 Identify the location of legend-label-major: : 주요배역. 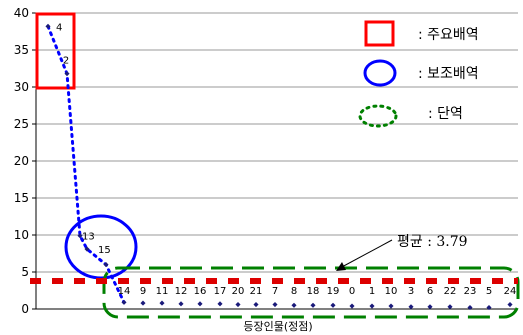
(448, 35).